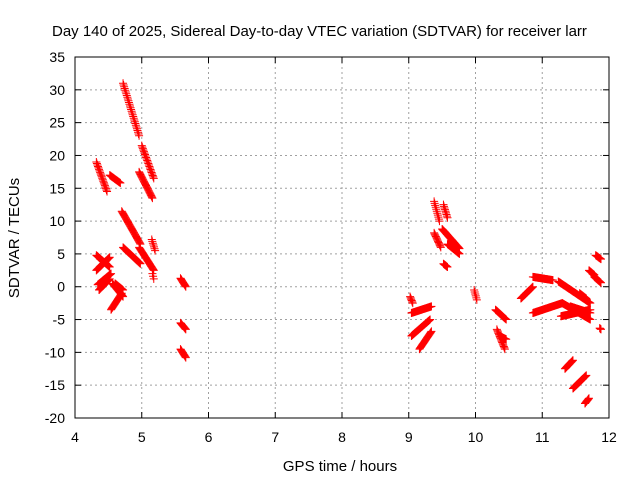  Describe the element at coordinates (75, 437) in the screenshot. I see `x-tick-label: 4` at that location.